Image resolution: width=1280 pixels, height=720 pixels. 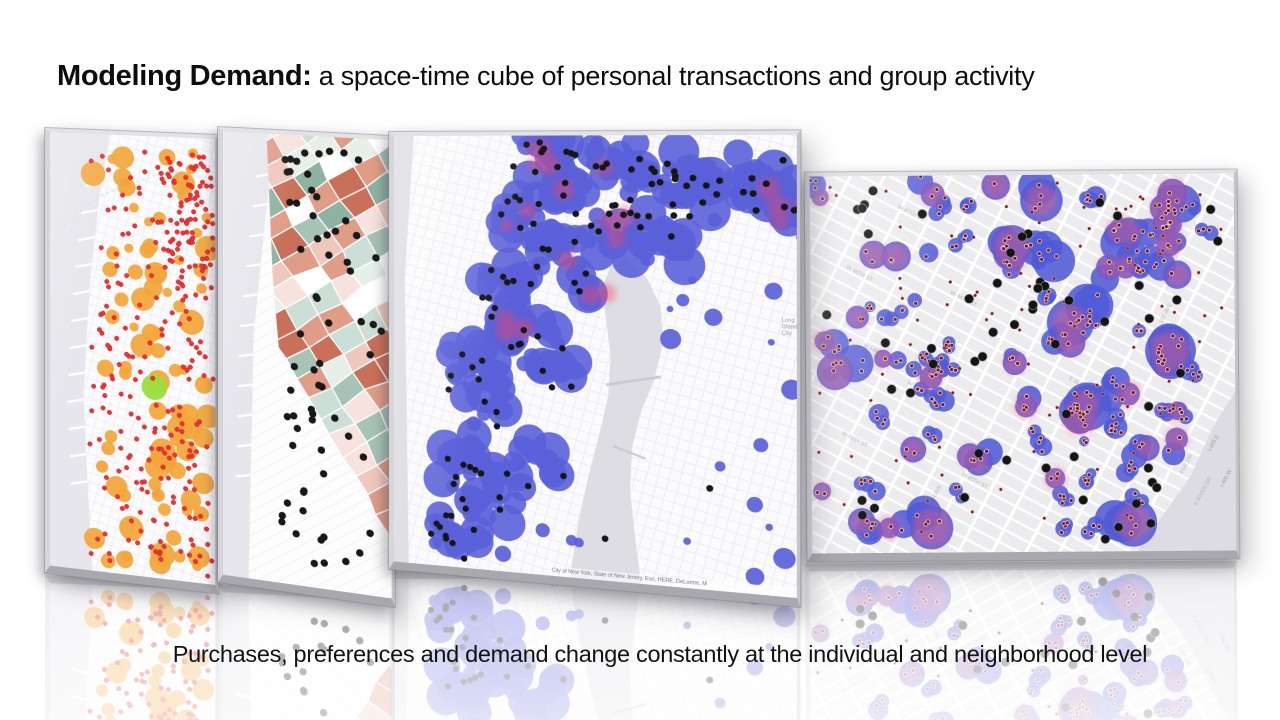 I want to click on svg-text: 9TH AVE, so click(x=934, y=628).